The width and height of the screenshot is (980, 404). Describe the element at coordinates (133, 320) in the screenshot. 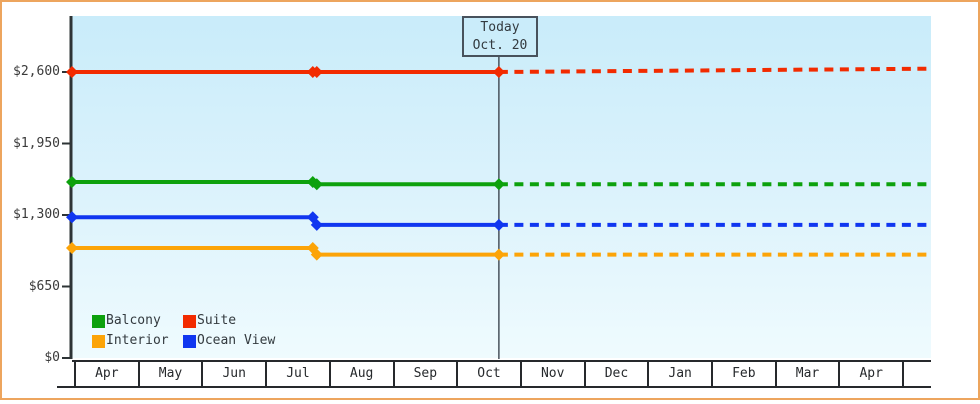

I see `legend-label: Balcony` at that location.